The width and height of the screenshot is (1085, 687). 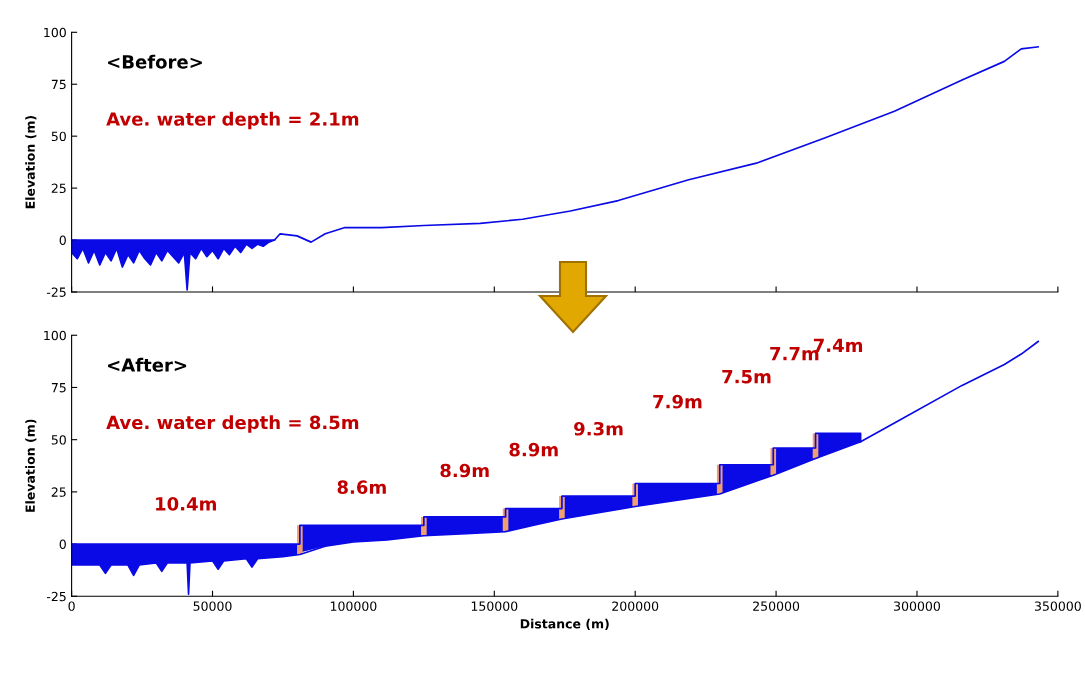 What do you see at coordinates (677, 401) in the screenshot?
I see `annotation: 7.9m` at bounding box center [677, 401].